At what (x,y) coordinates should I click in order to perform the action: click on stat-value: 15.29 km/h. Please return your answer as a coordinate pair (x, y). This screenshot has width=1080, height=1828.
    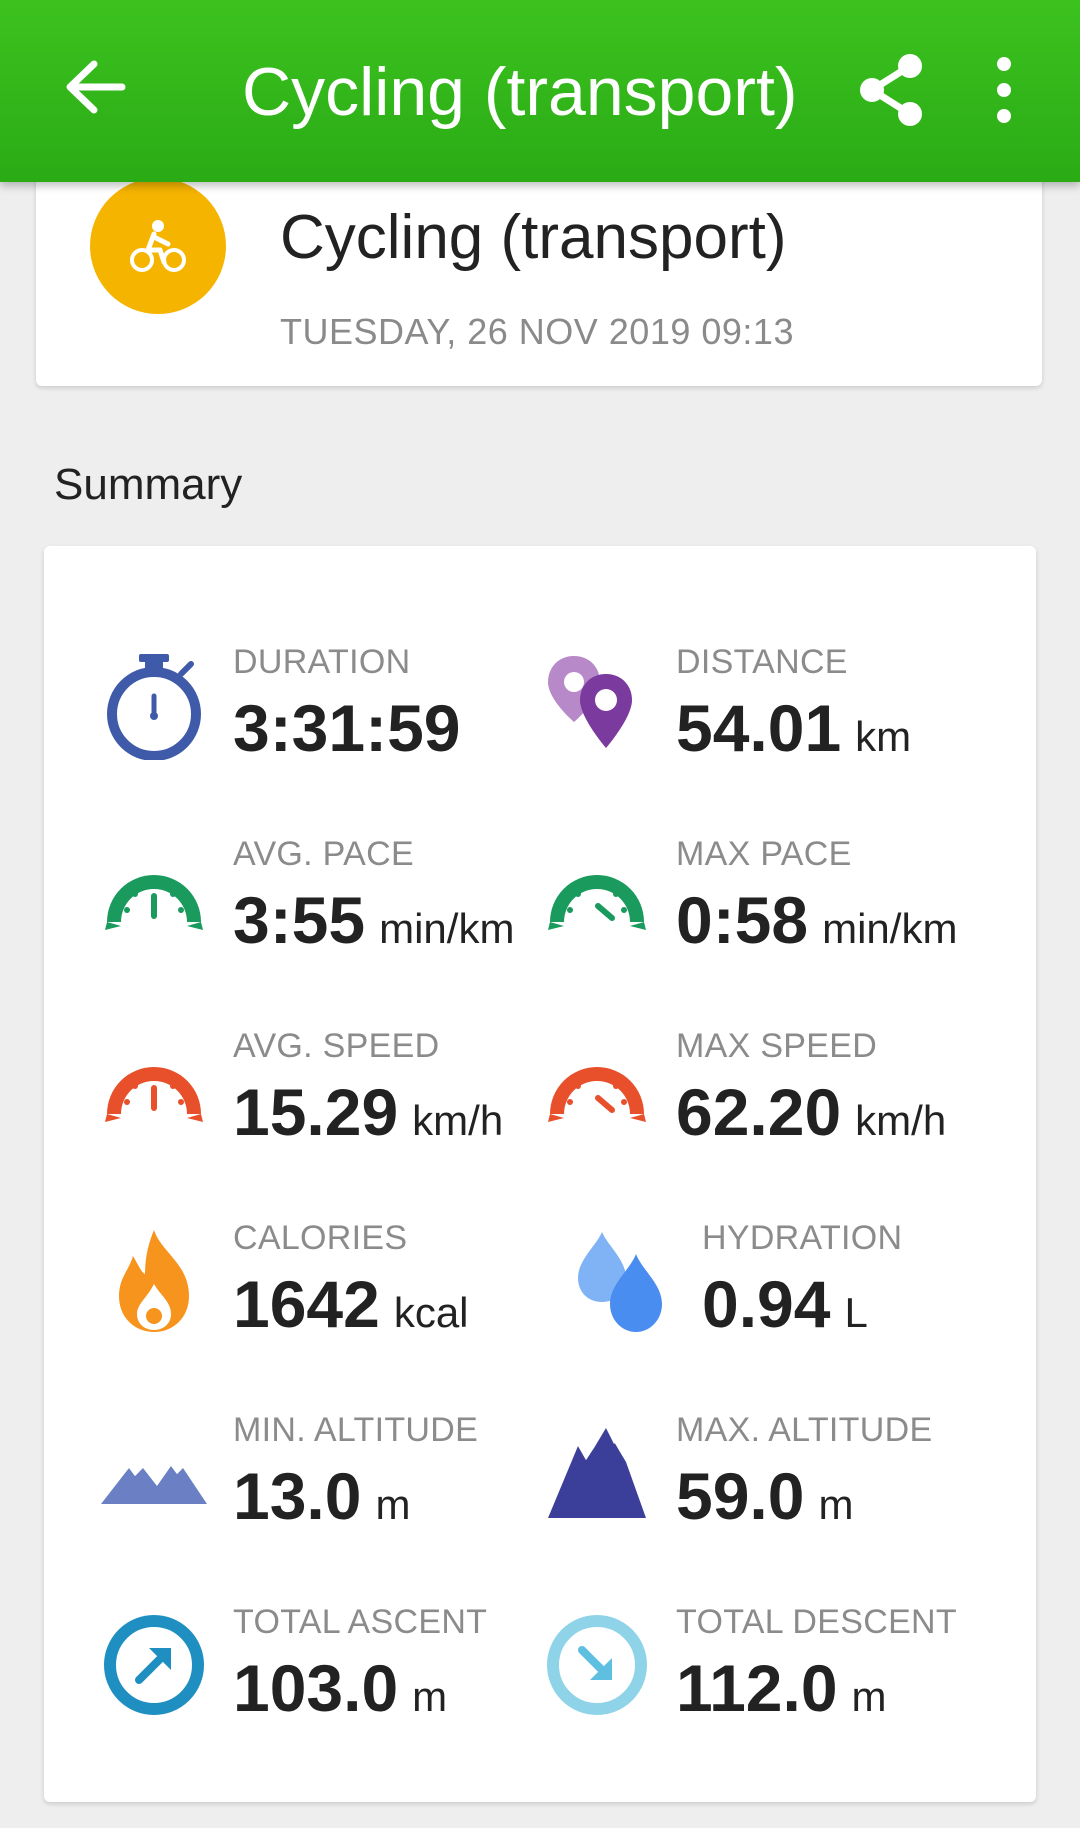
    Looking at the image, I should click on (368, 1116).